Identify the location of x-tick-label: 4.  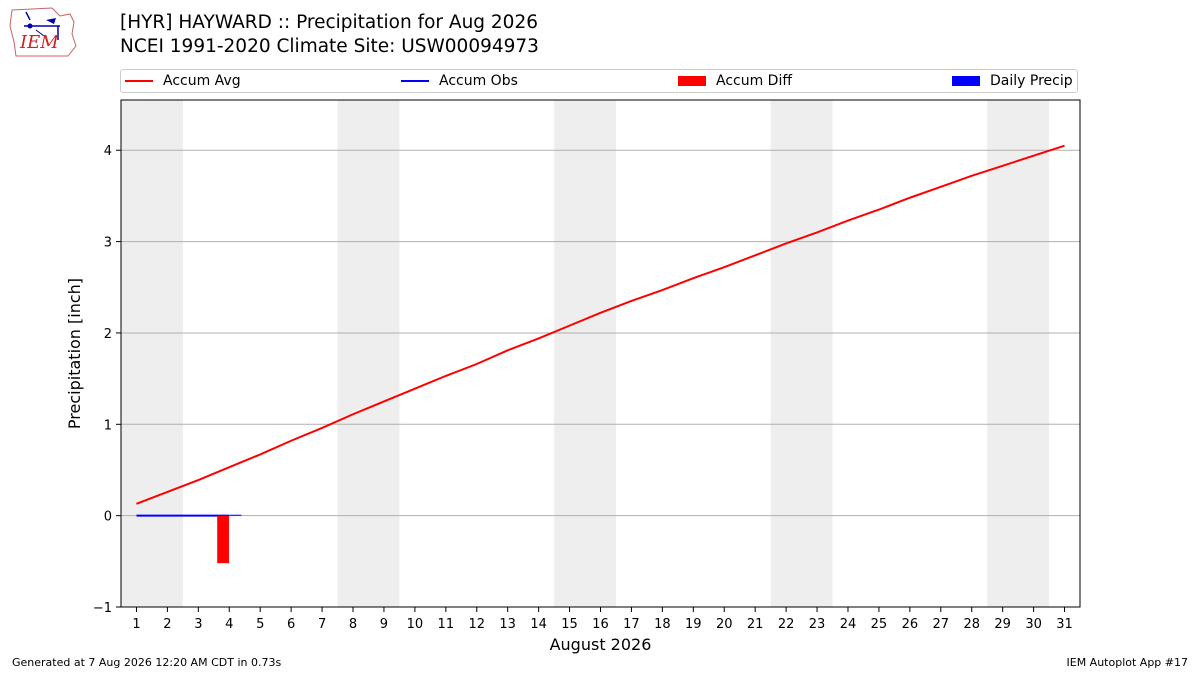
(229, 624).